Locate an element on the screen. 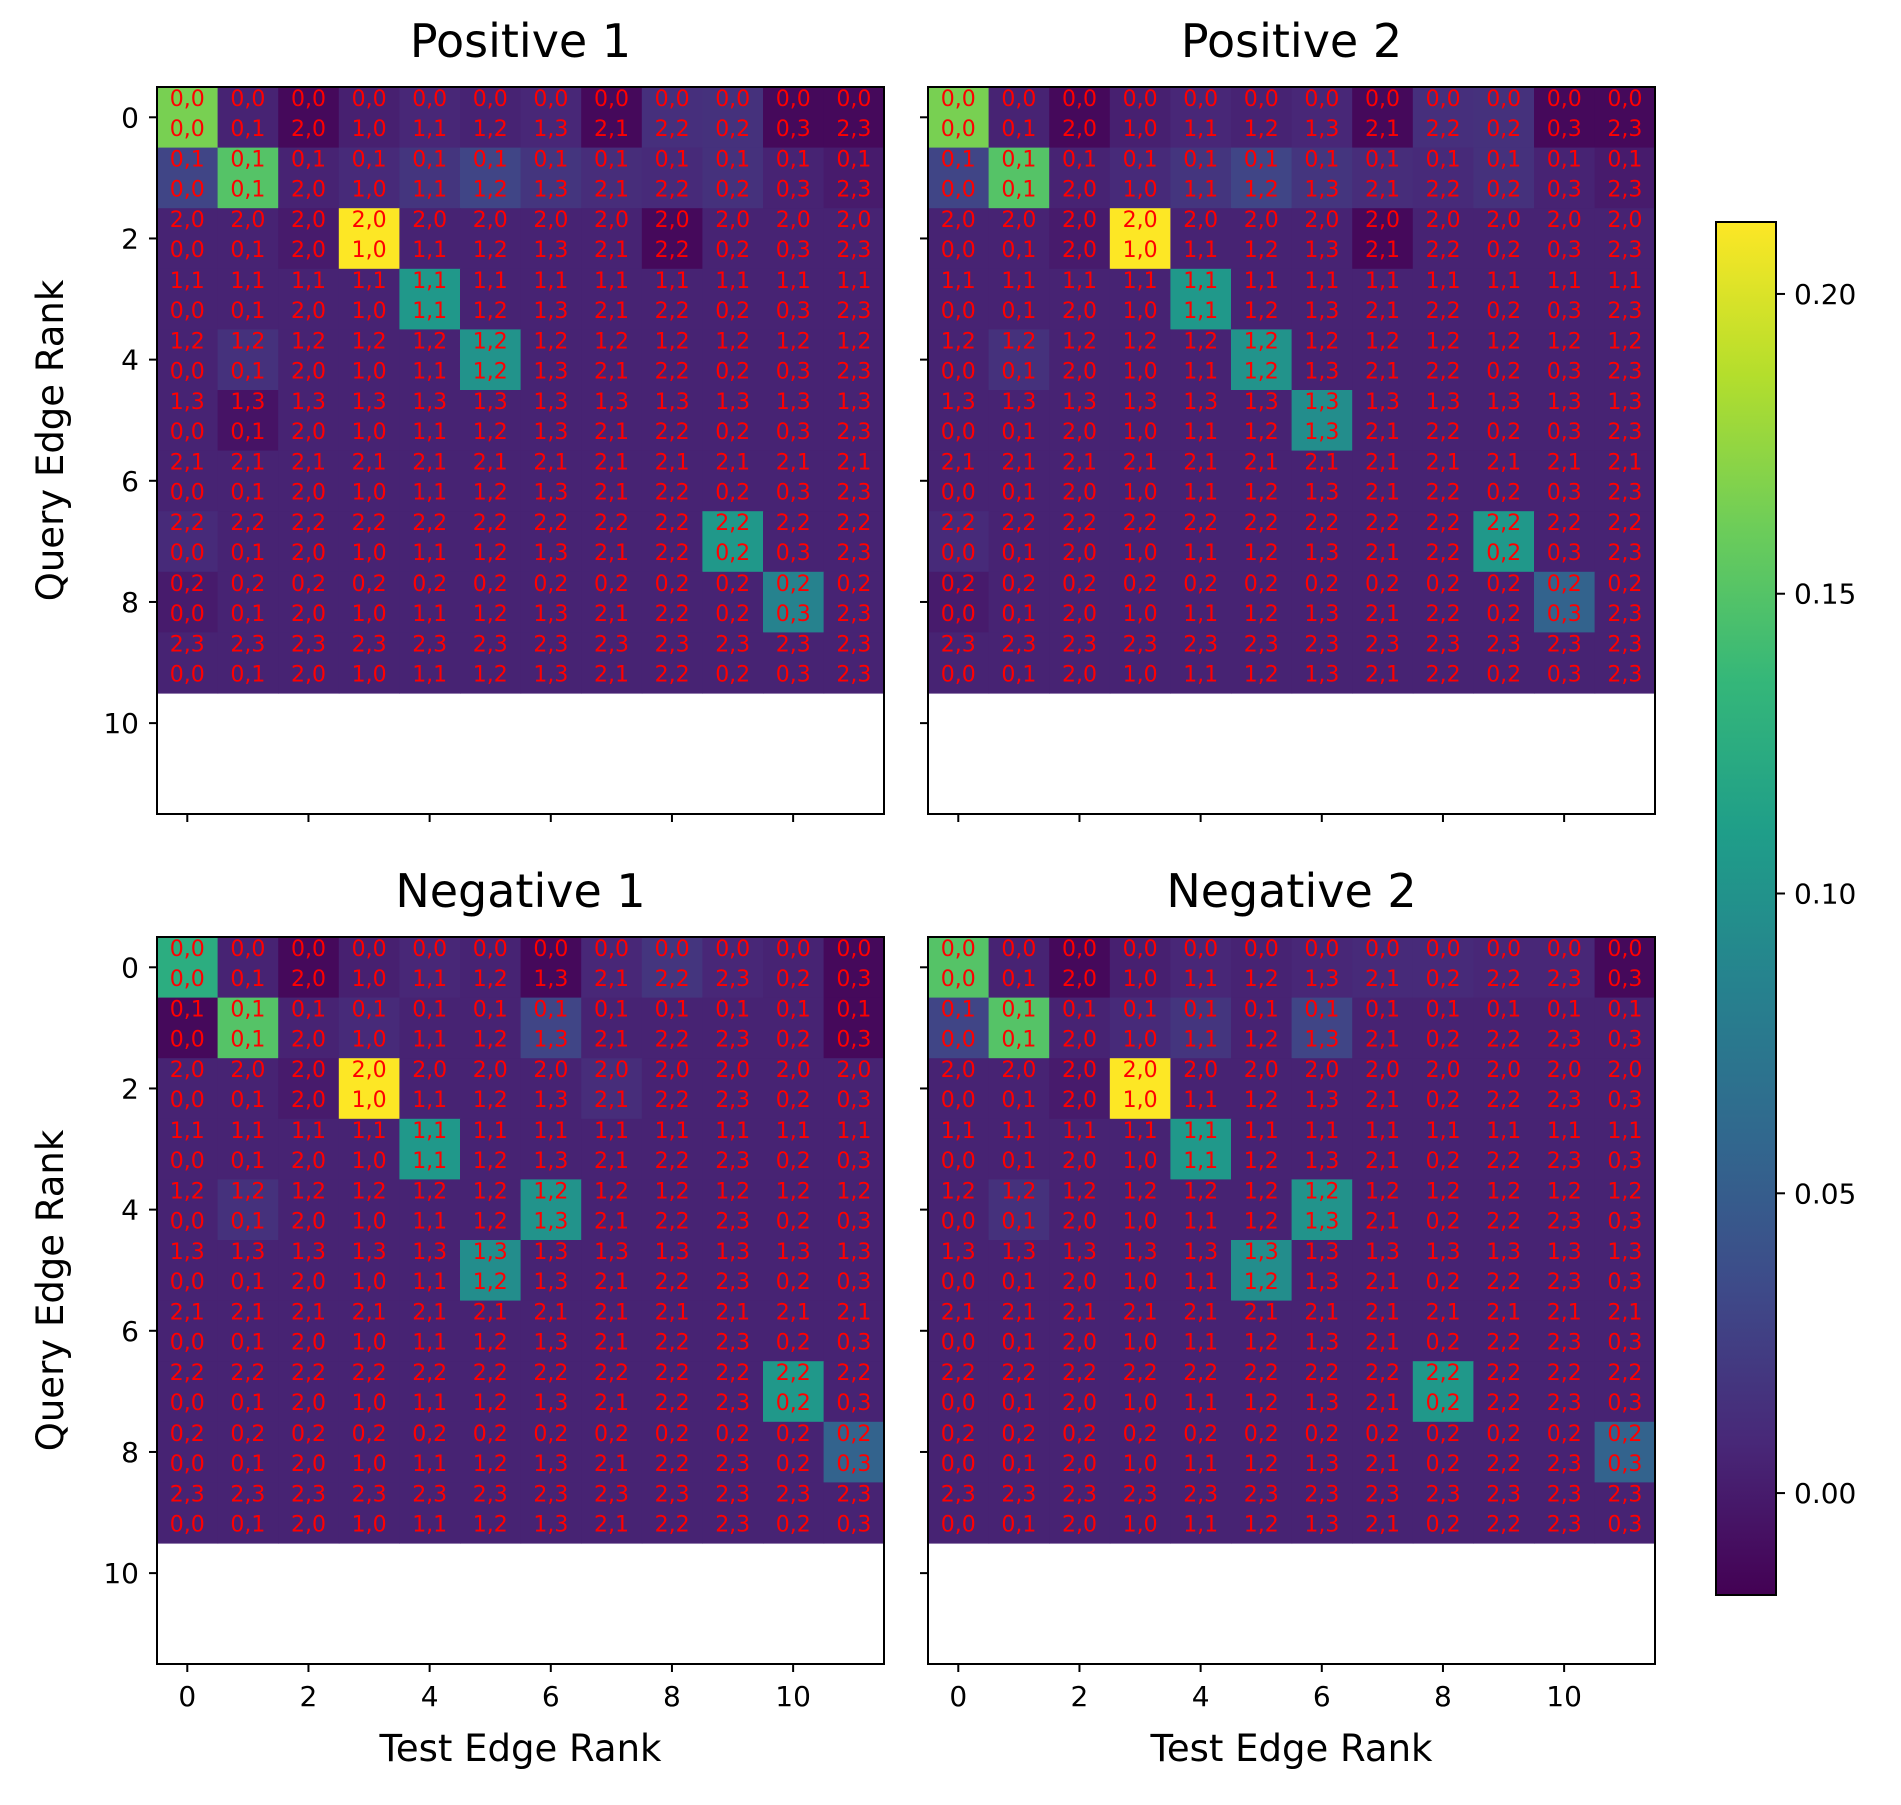 The width and height of the screenshot is (1901, 1805). cell-label-test: 2,1 is located at coordinates (611, 614).